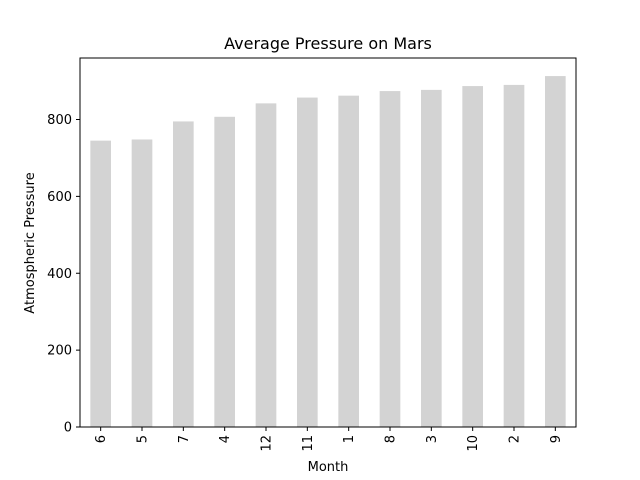 This screenshot has width=640, height=480. Describe the element at coordinates (59, 120) in the screenshot. I see `y-tick-label: 800` at that location.